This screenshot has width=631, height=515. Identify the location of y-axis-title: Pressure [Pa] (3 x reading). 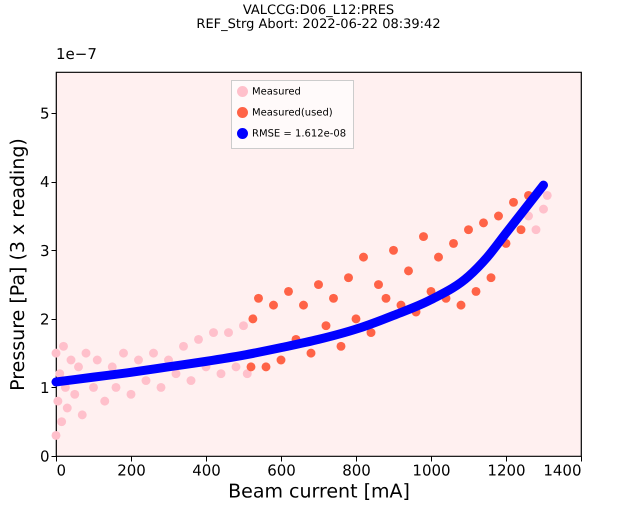
(17, 264).